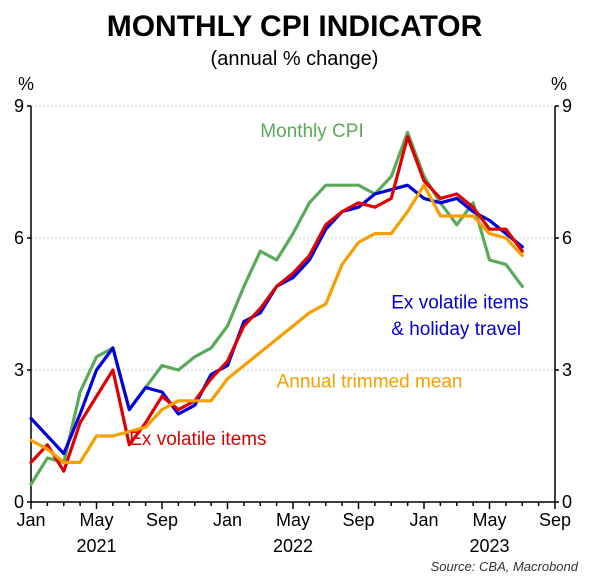 The width and height of the screenshot is (589, 582). Describe the element at coordinates (459, 302) in the screenshot. I see `series-annotation-3: Ex volatile items` at that location.